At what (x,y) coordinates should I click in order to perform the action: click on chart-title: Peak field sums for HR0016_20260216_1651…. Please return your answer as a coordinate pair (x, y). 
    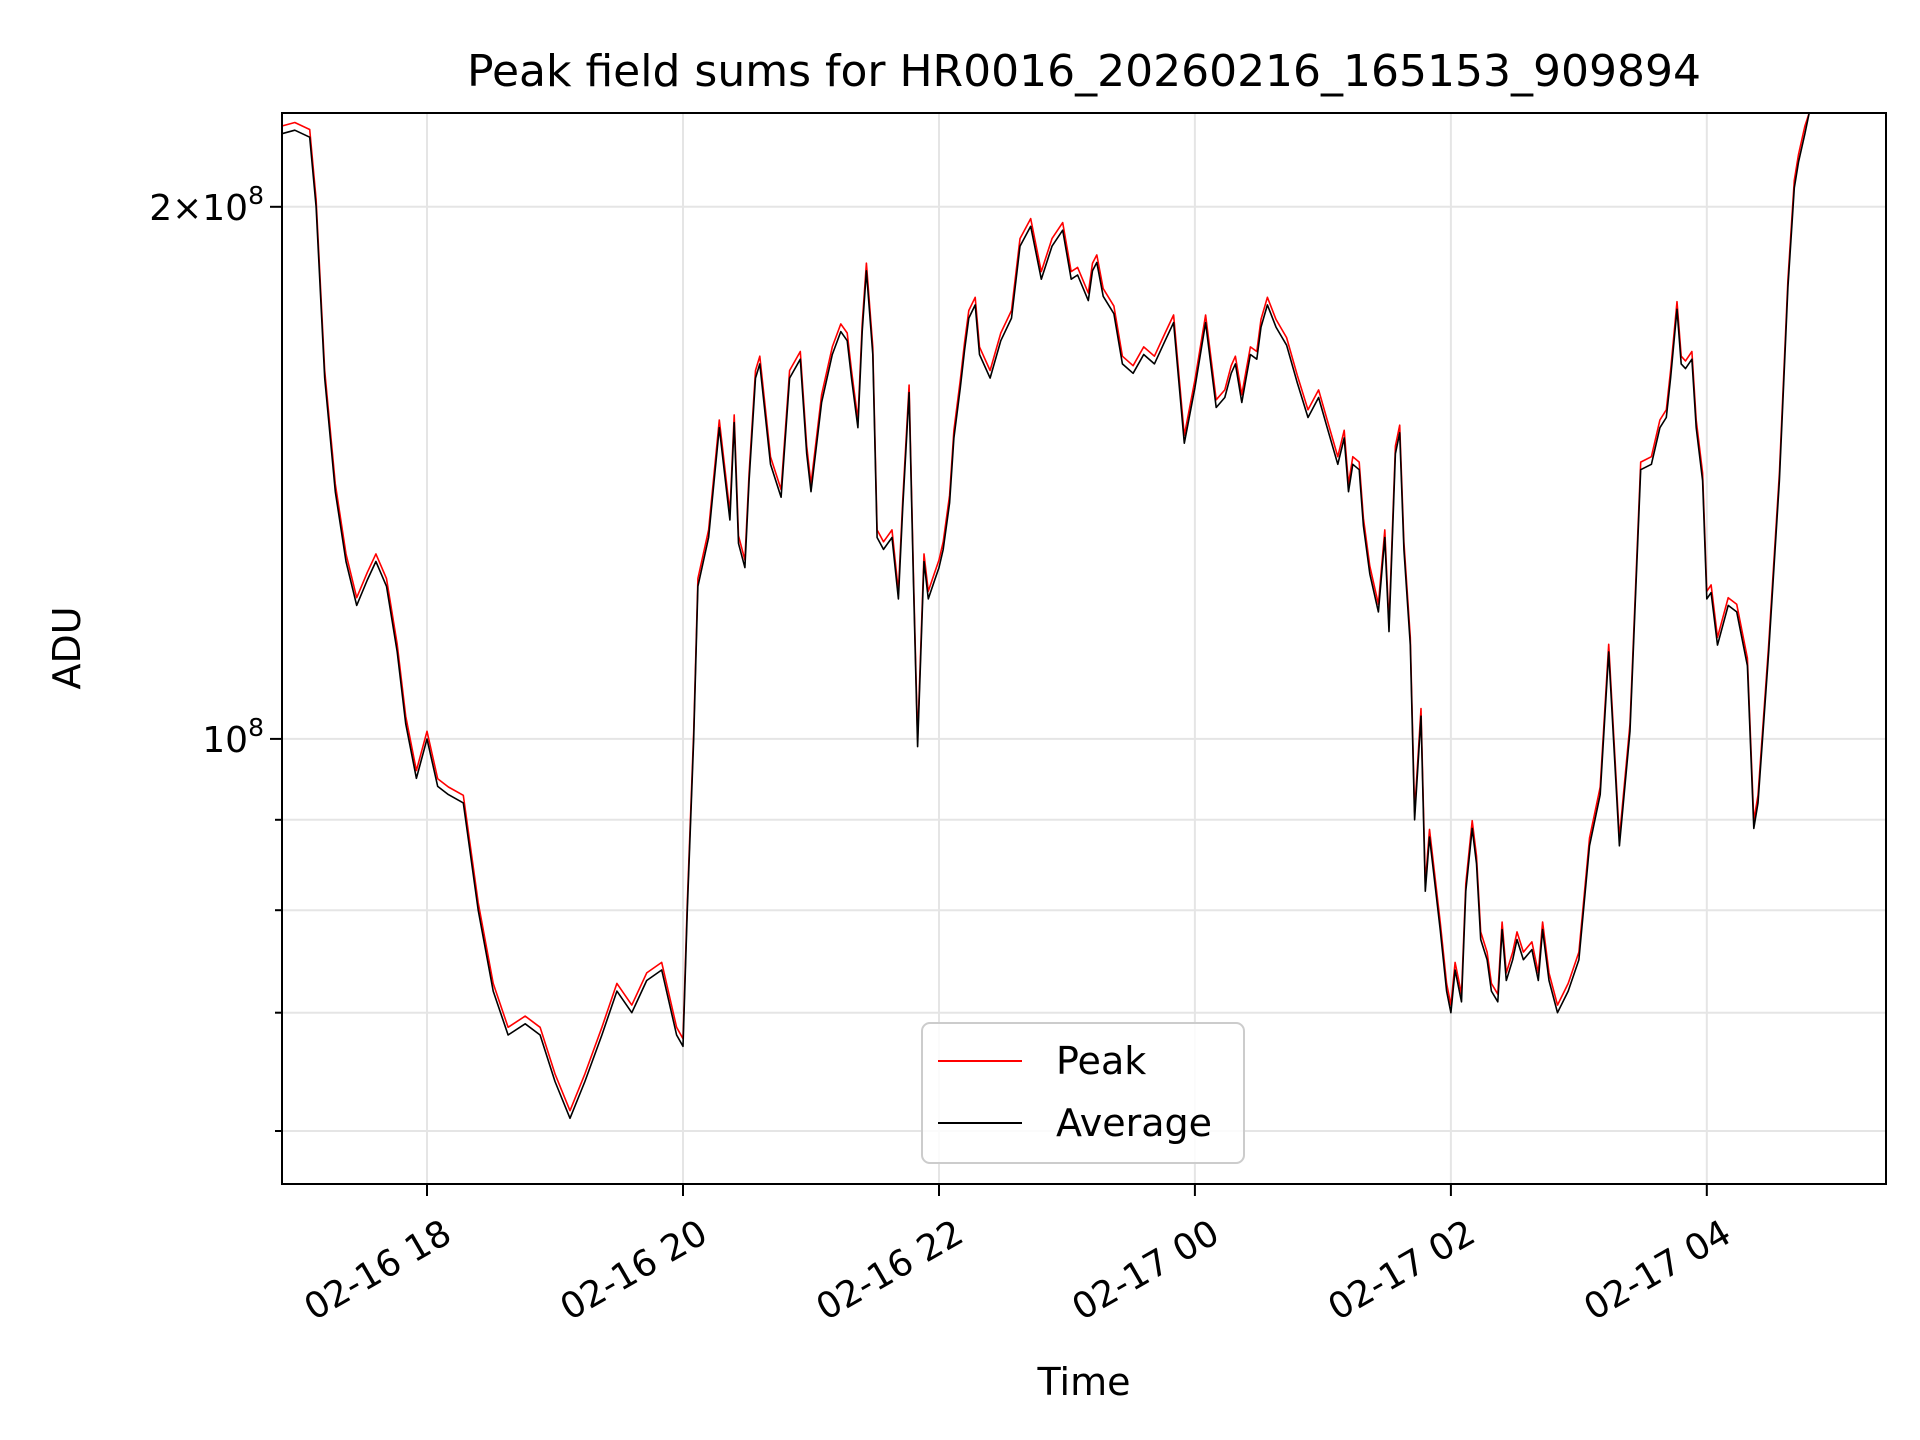
    Looking at the image, I should click on (1084, 71).